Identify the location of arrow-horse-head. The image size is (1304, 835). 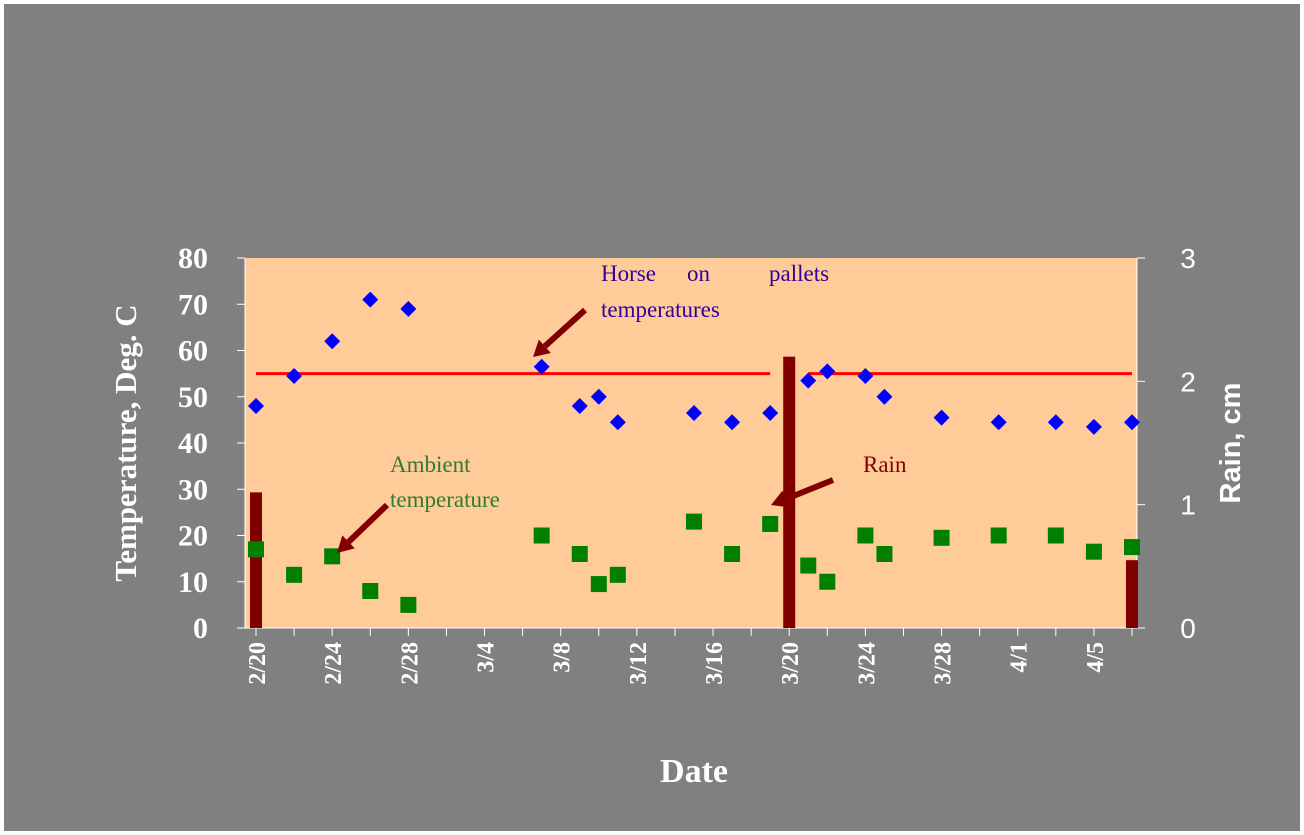
(542, 348).